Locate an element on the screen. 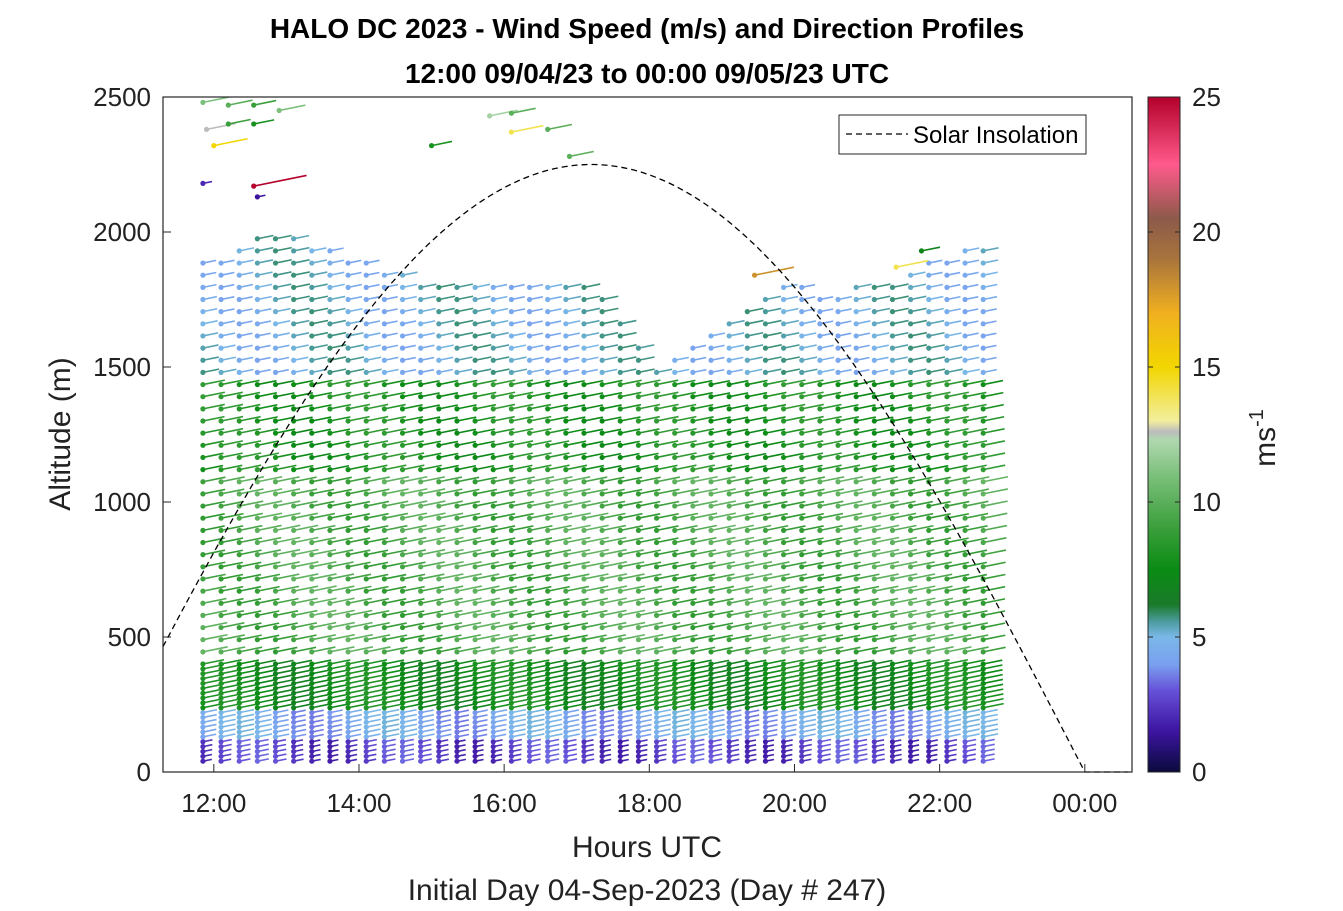  x-tick-label: 12:00 is located at coordinates (213, 803).